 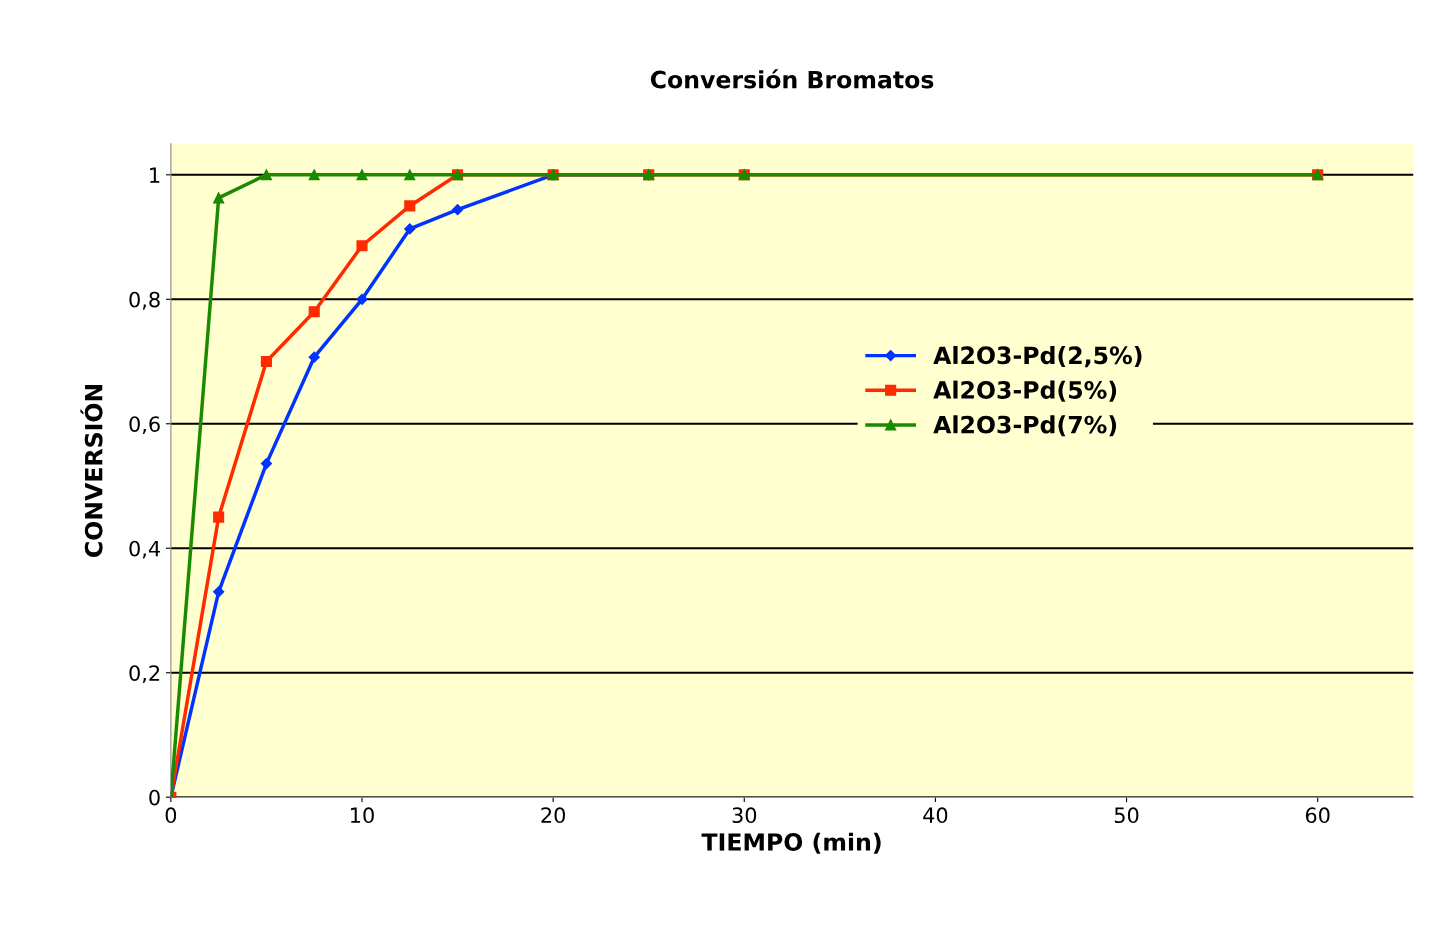 What do you see at coordinates (144, 549) in the screenshot?
I see `y-tick-label: 0,4` at bounding box center [144, 549].